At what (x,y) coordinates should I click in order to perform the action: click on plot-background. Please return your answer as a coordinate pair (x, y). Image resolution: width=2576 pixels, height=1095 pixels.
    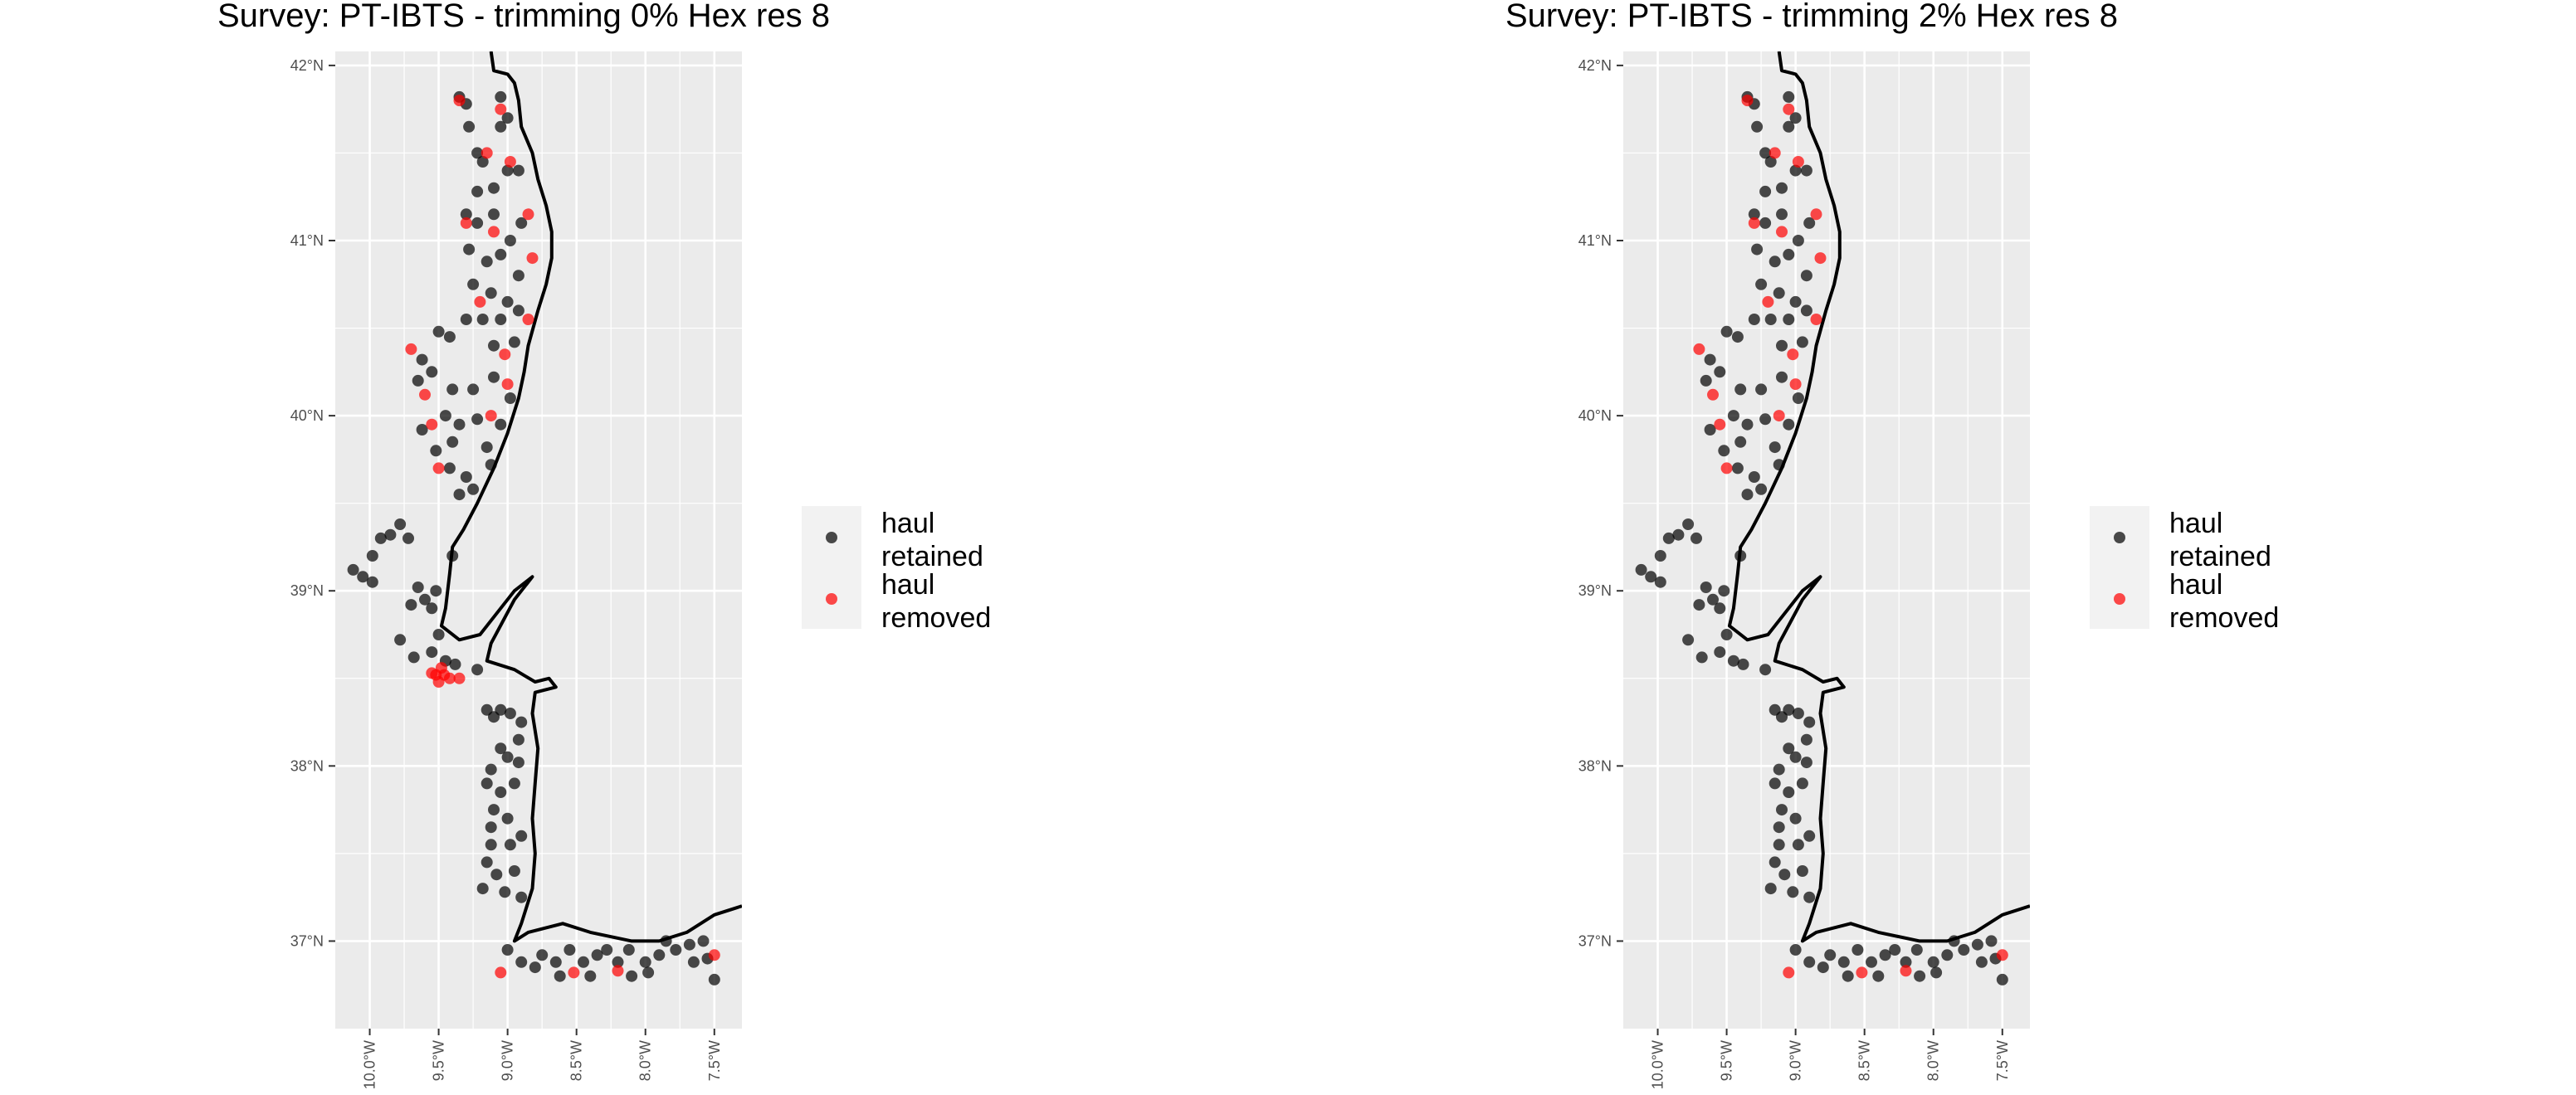
    Looking at the image, I should click on (1826, 540).